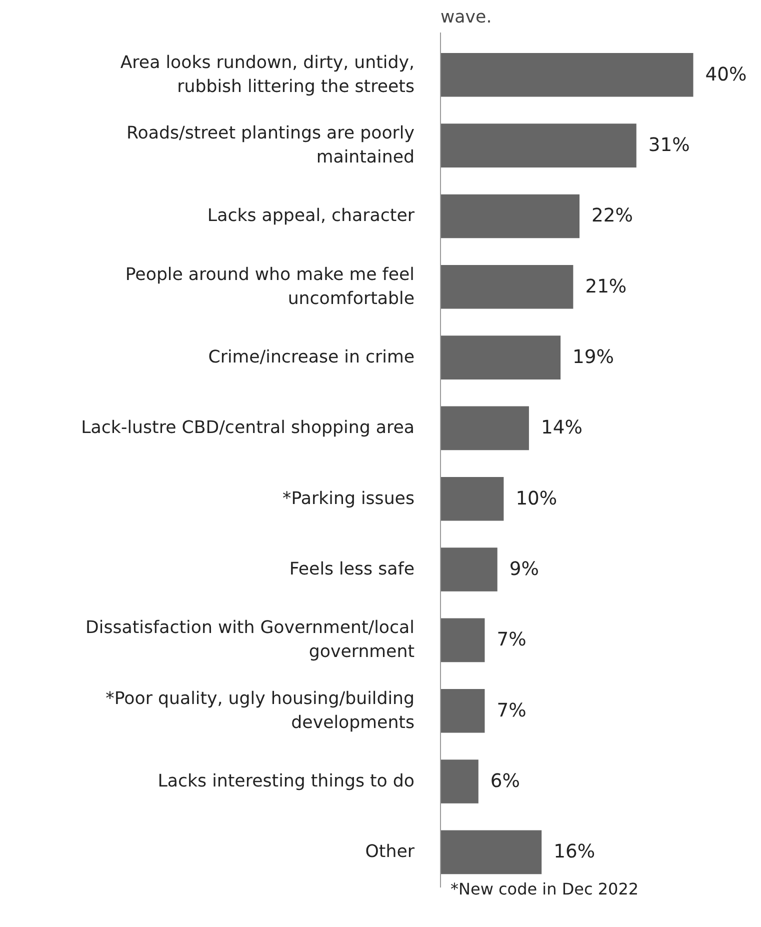 The image size is (761, 927). Describe the element at coordinates (250, 640) in the screenshot. I see `y-tick-label: Dissatisfaction with Government/local government` at that location.